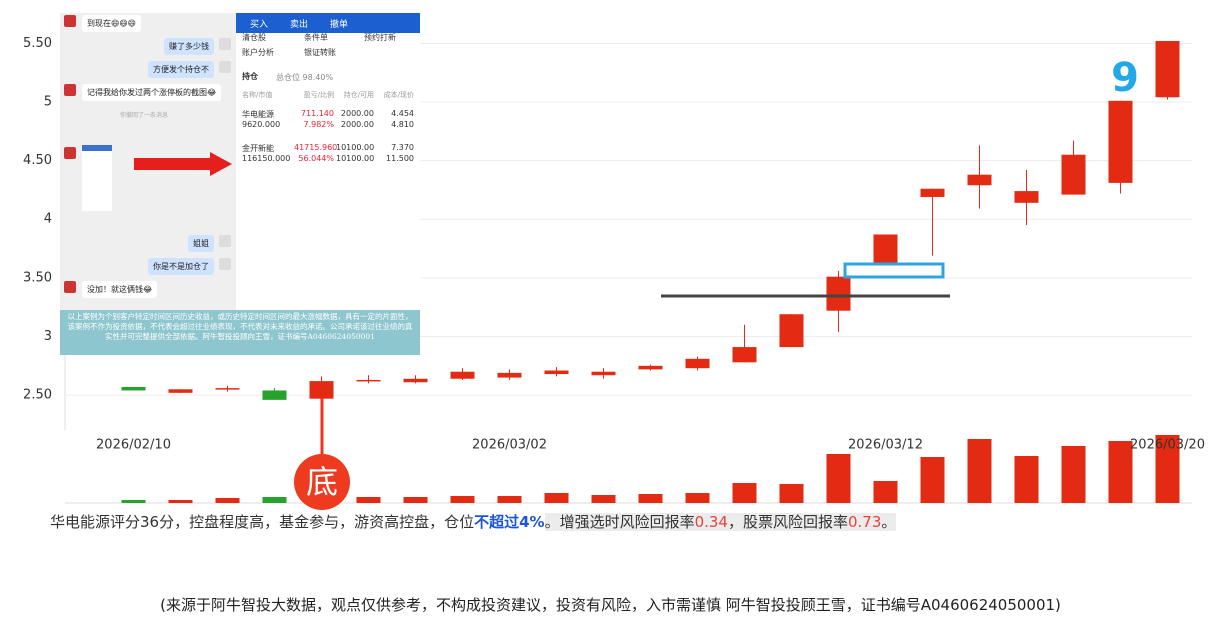 The image size is (1221, 622). Describe the element at coordinates (380, 37) in the screenshot. I see `menu-item: 预约打新` at that location.